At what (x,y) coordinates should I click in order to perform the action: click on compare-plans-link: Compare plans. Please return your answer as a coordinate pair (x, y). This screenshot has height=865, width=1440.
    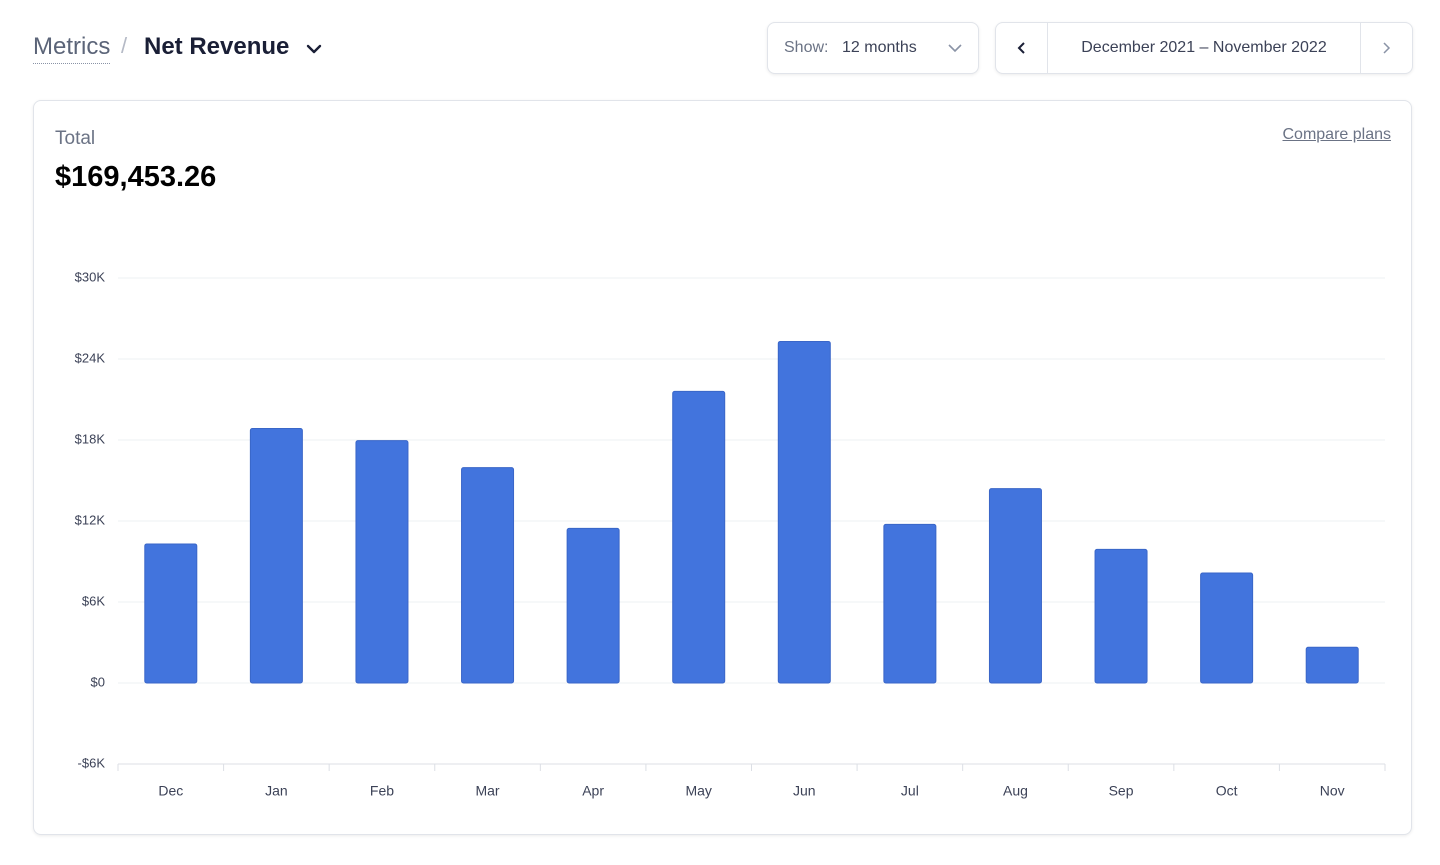
    Looking at the image, I should click on (1337, 134).